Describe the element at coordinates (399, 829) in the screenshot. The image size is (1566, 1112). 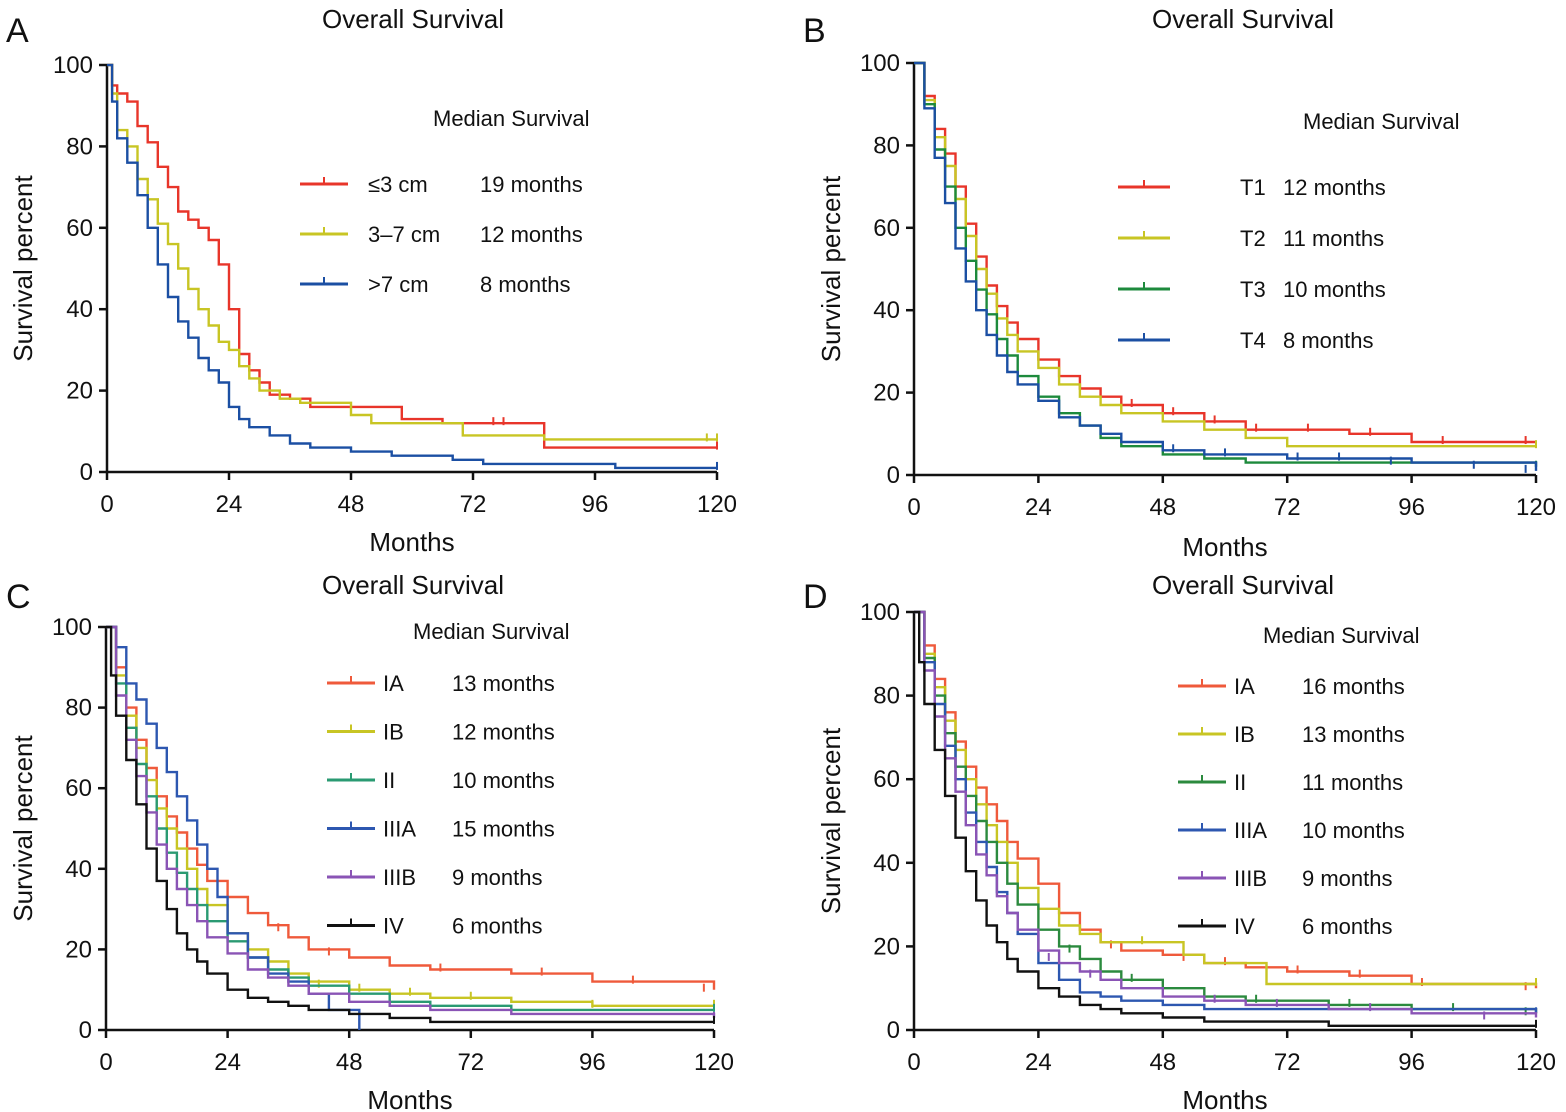
I see `legend-series-name: IIIA` at that location.